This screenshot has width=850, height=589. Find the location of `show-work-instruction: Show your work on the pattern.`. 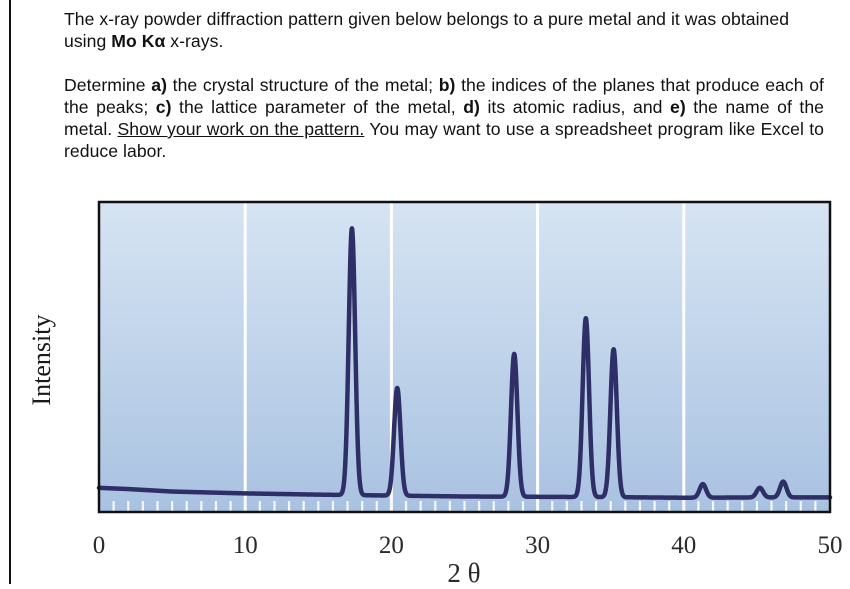

show-work-instruction: Show your work on the pattern. is located at coordinates (241, 129).